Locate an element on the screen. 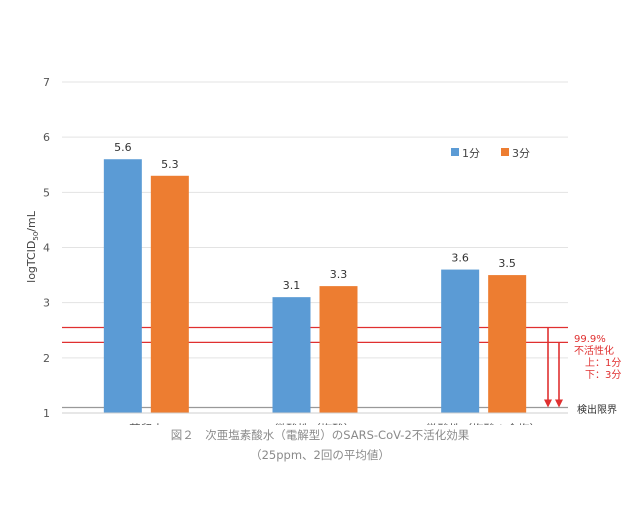 The width and height of the screenshot is (640, 511). x-tick-label: 微酸性（塩酸＋食塩） is located at coordinates (483, 423).